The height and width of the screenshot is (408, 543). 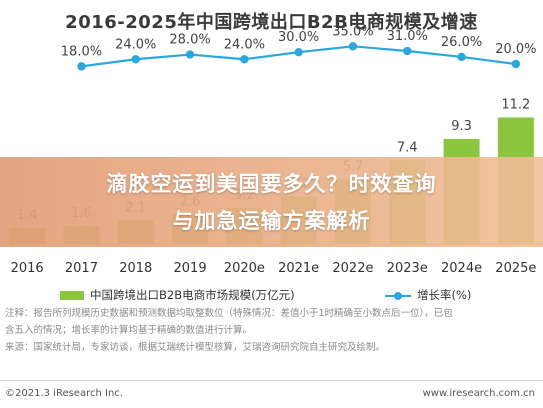 I want to click on x-tick-label: 2024e, so click(x=461, y=268).